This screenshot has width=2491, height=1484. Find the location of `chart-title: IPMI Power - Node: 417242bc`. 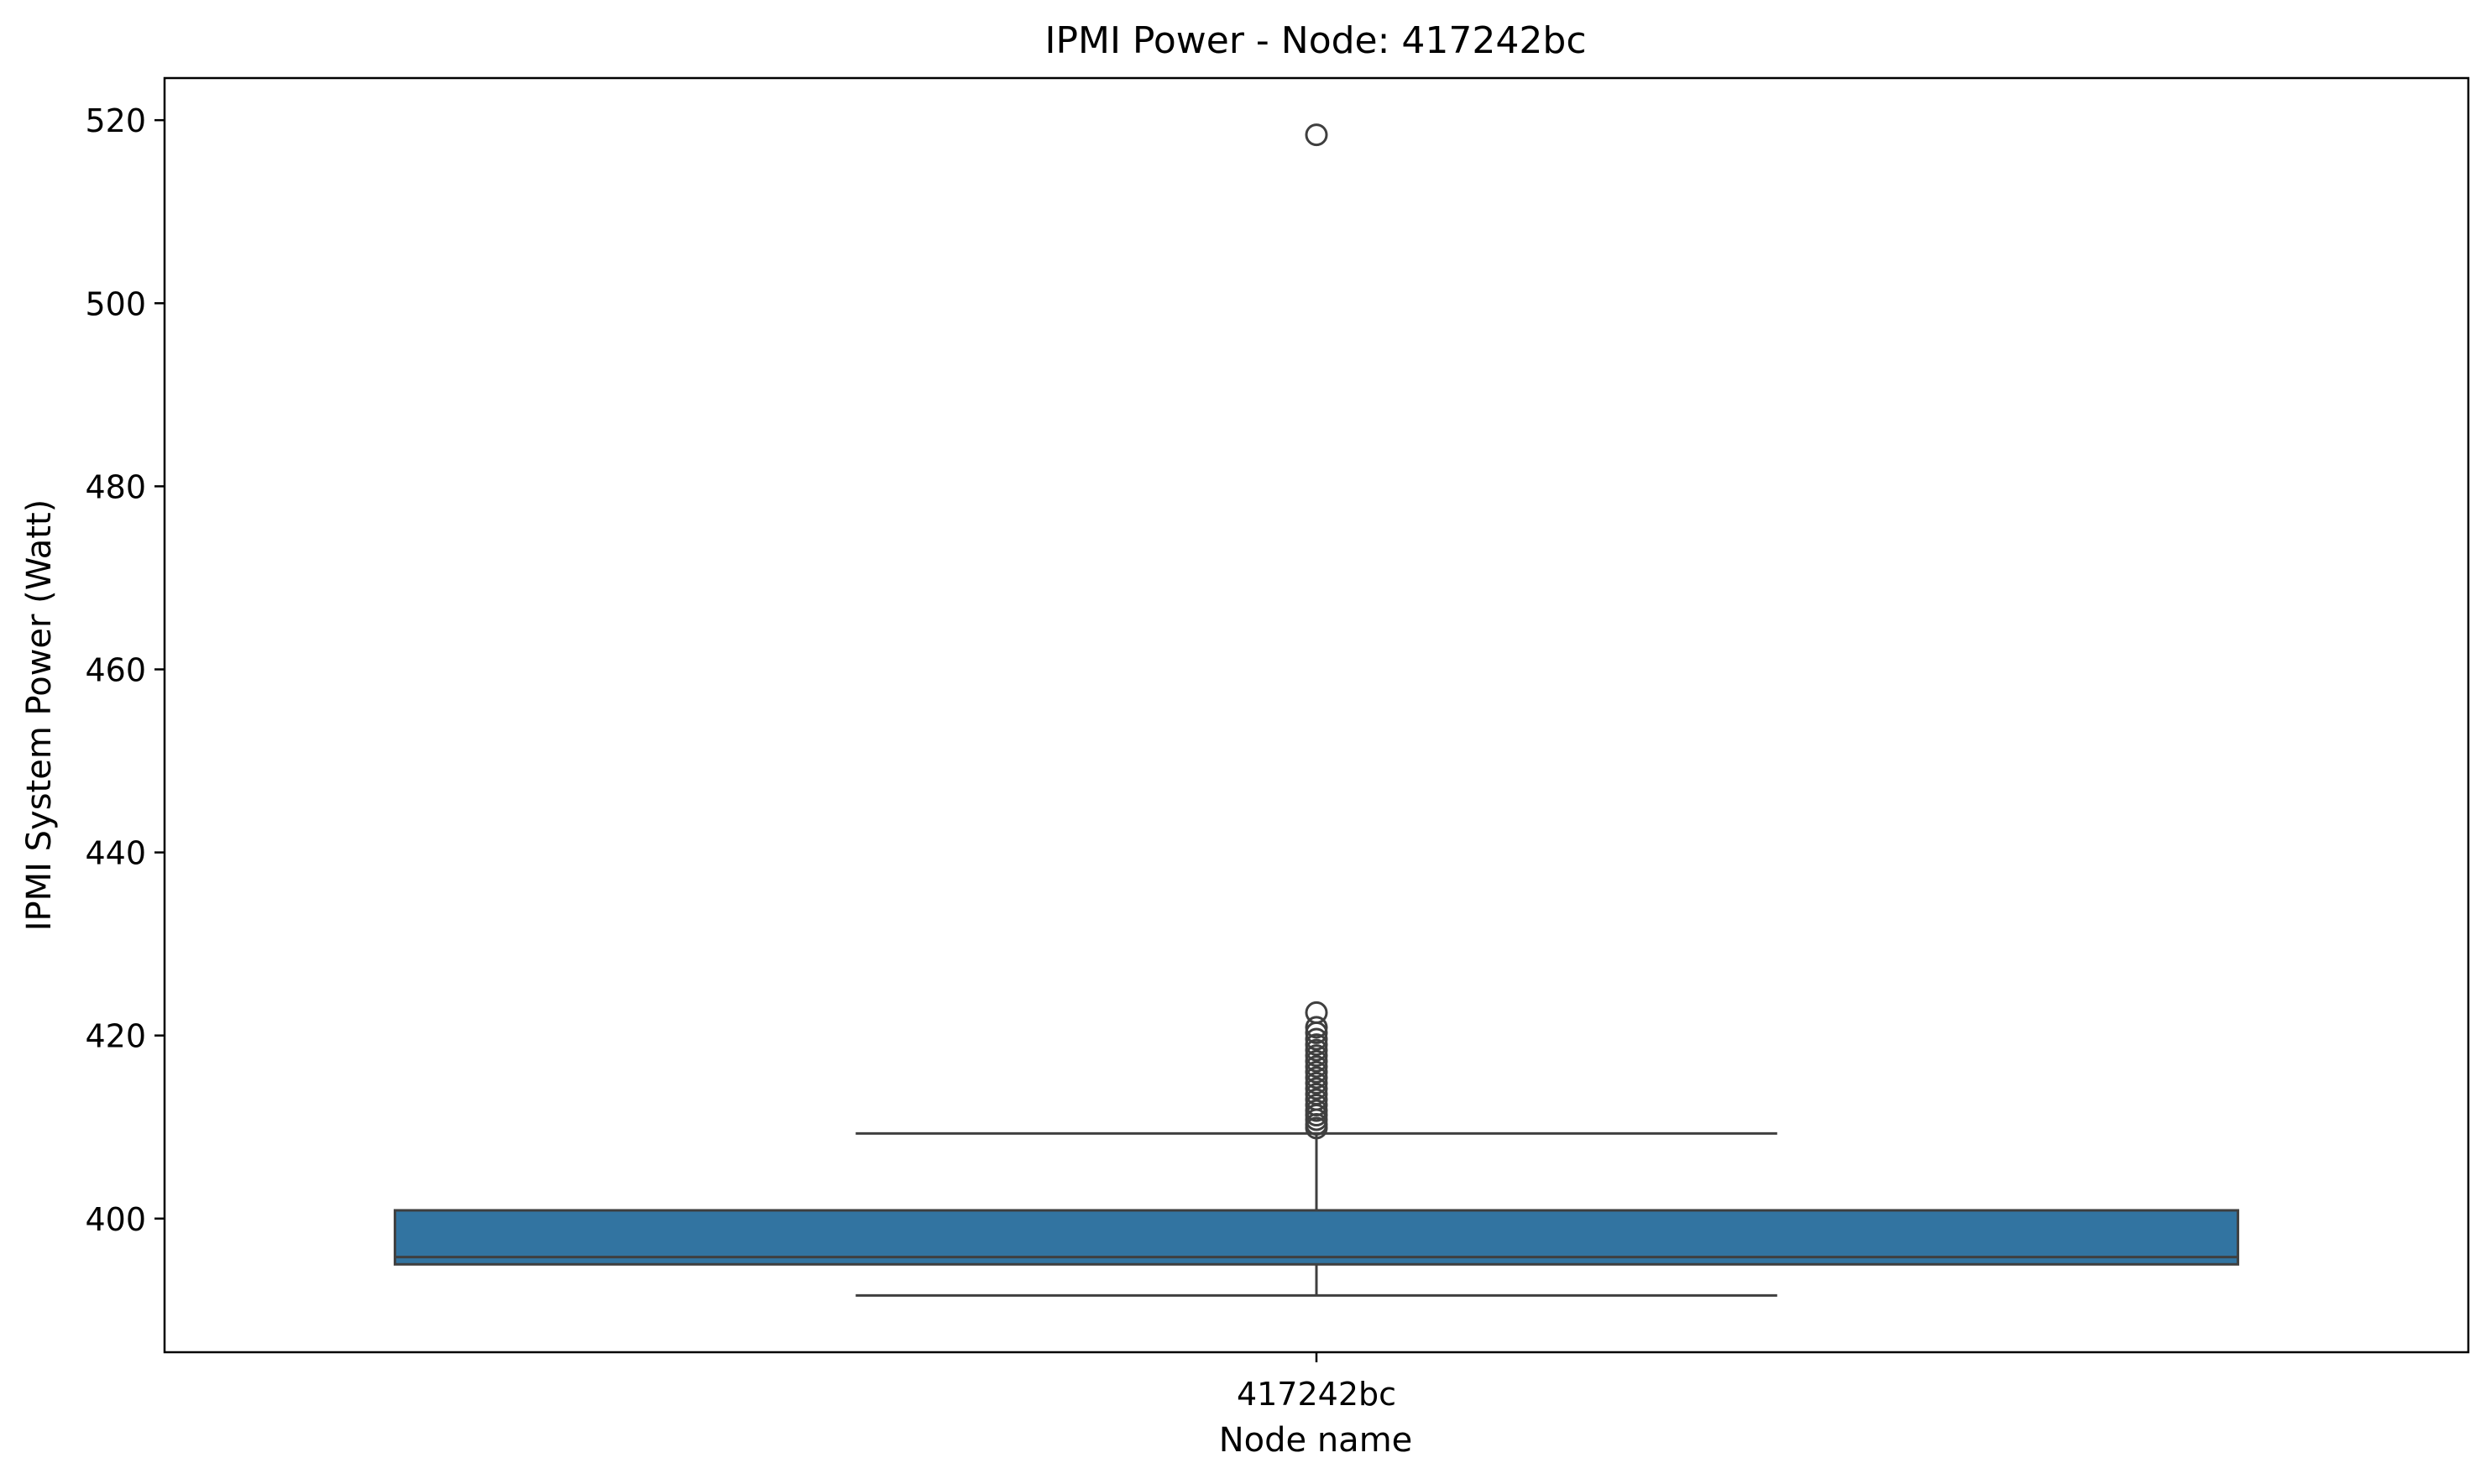

chart-title: IPMI Power - Node: 417242bc is located at coordinates (1315, 40).